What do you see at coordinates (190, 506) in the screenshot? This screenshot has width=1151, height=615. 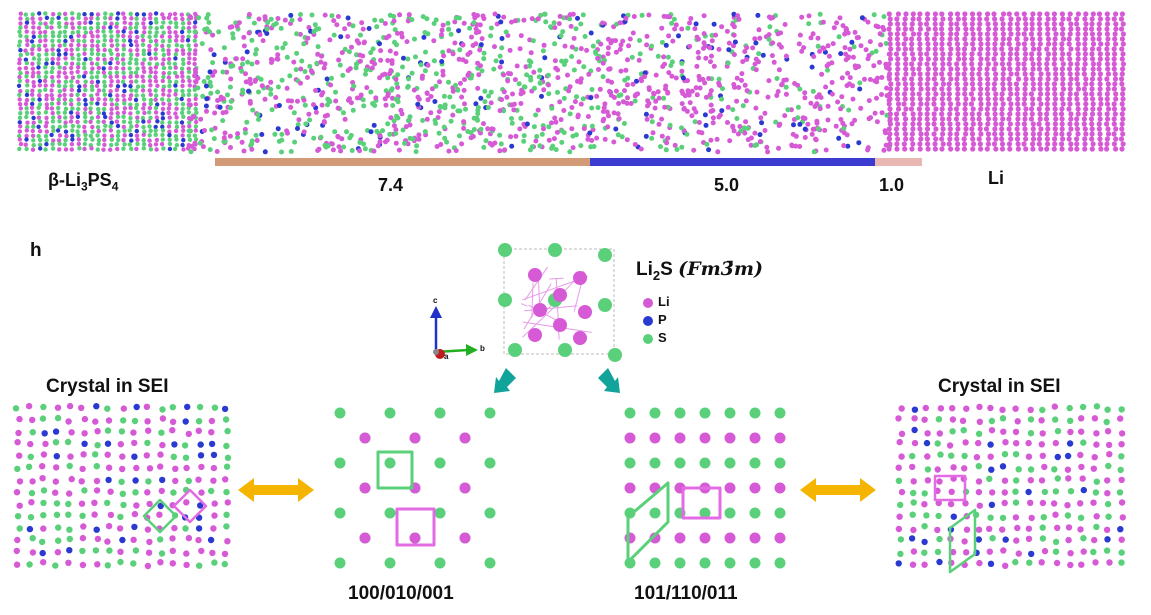 I see `sei-left-li-motif` at bounding box center [190, 506].